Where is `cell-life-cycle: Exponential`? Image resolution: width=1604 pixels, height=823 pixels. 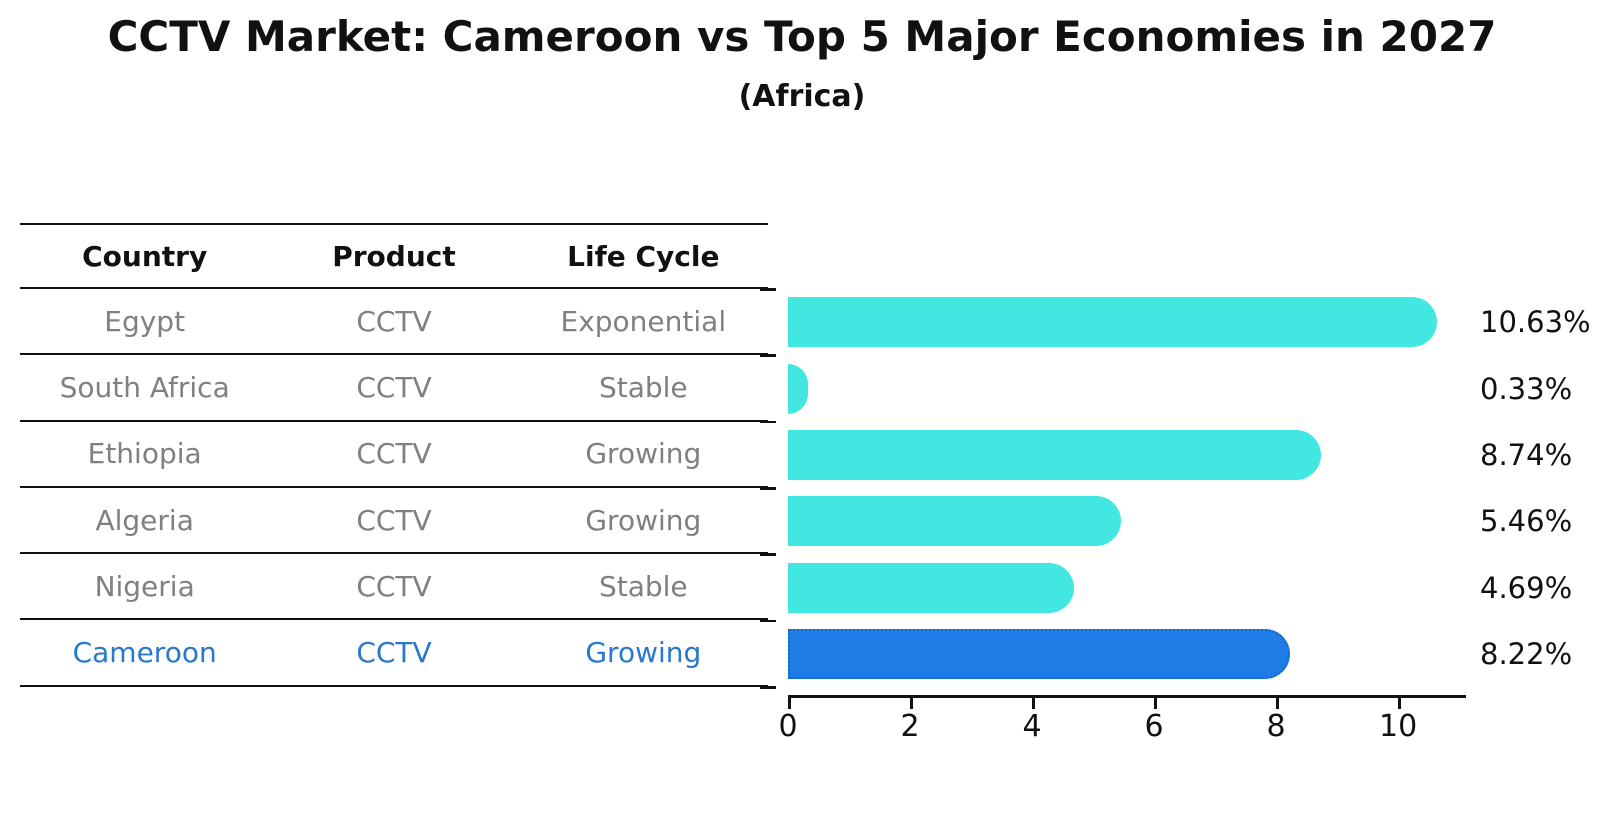
cell-life-cycle: Exponential is located at coordinates (643, 321).